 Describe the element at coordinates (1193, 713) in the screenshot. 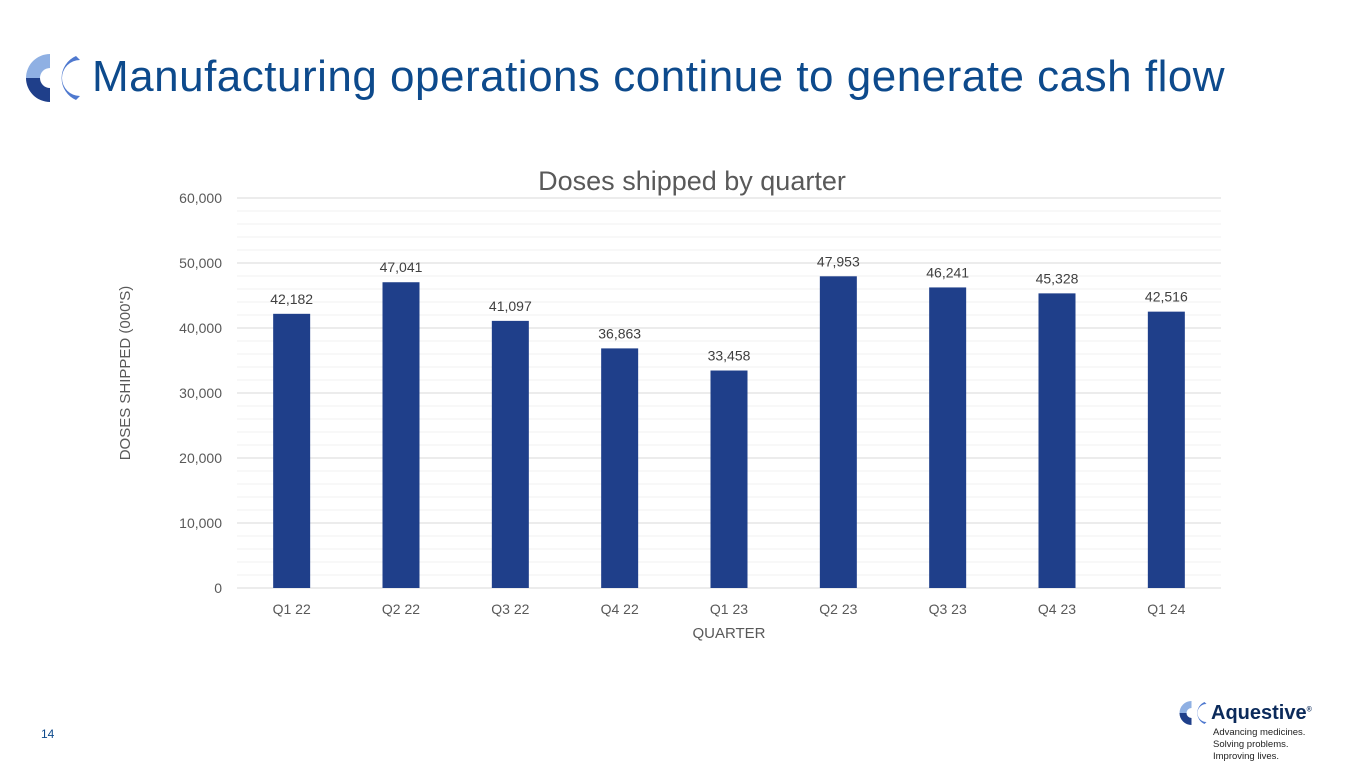

I see `brand-logo-icon` at that location.